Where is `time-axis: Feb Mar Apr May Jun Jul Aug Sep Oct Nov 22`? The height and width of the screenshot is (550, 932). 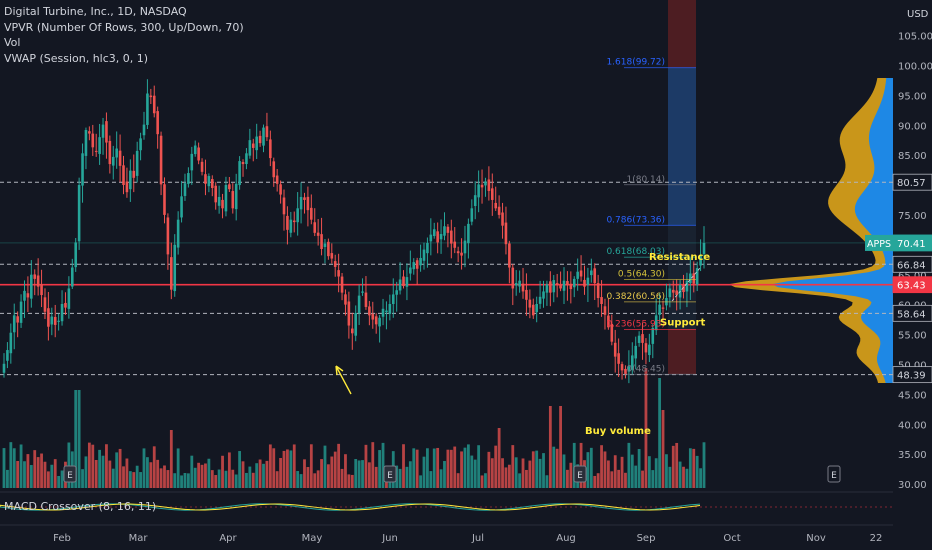
time-axis: Feb Mar Apr May Jun Jul Aug Sep Oct Nov 22 is located at coordinates (446, 534).